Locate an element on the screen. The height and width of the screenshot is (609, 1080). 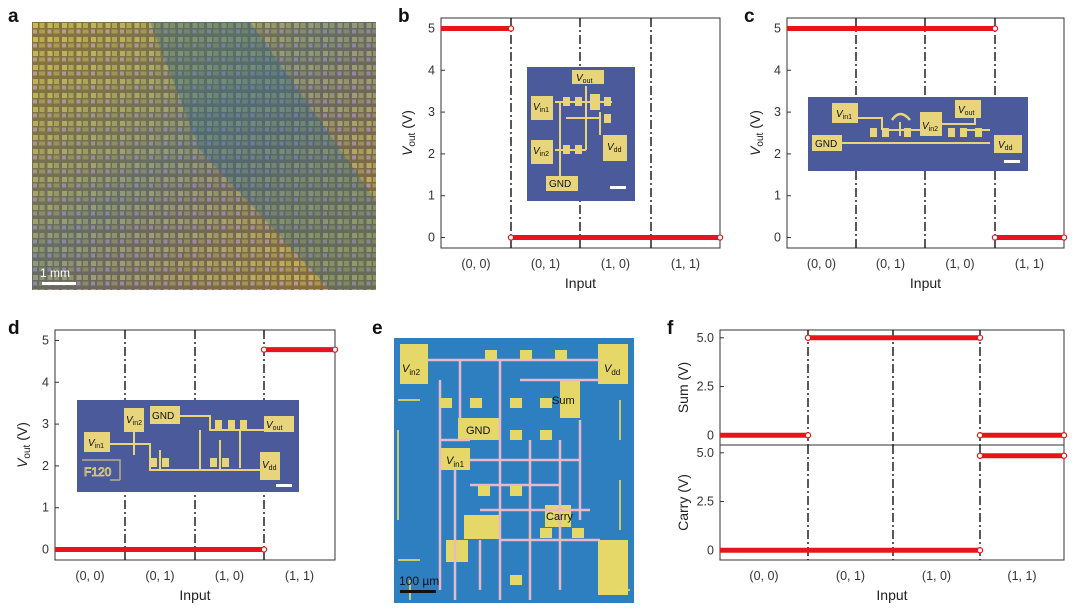
chart-f-sum: 0 2.5 5.0 Sum (V) is located at coordinates (871, 387).